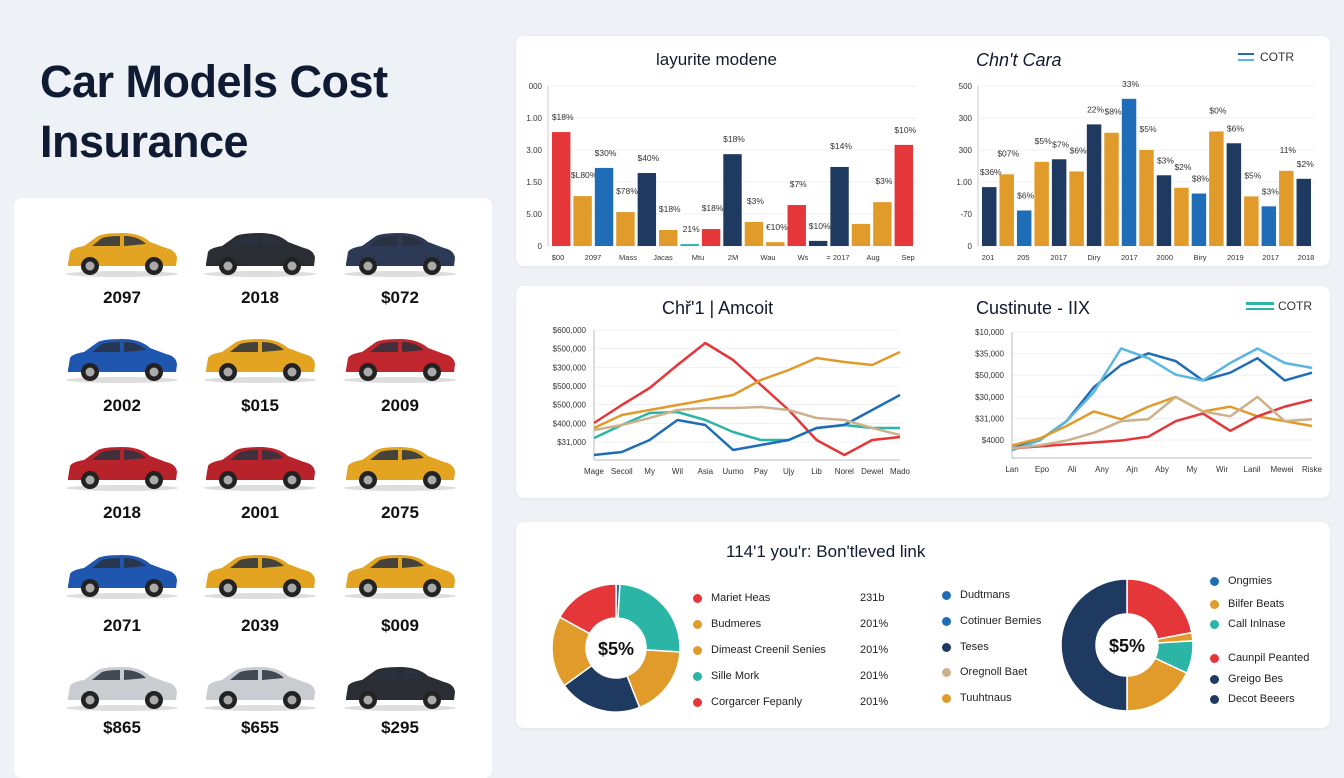 This screenshot has height=778, width=1344. I want to click on legend-label: COTR, so click(1295, 306).